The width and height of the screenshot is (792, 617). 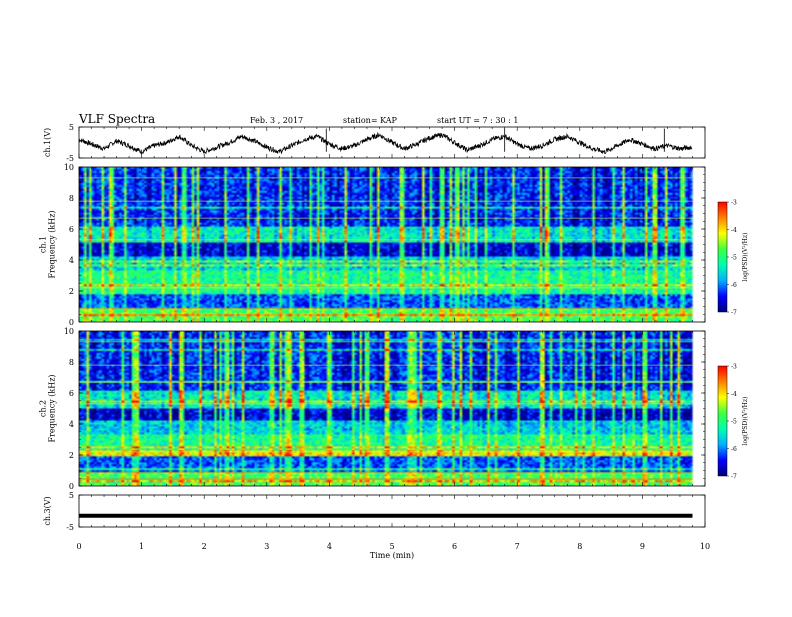 What do you see at coordinates (642, 546) in the screenshot?
I see `x-tick-label: 9` at bounding box center [642, 546].